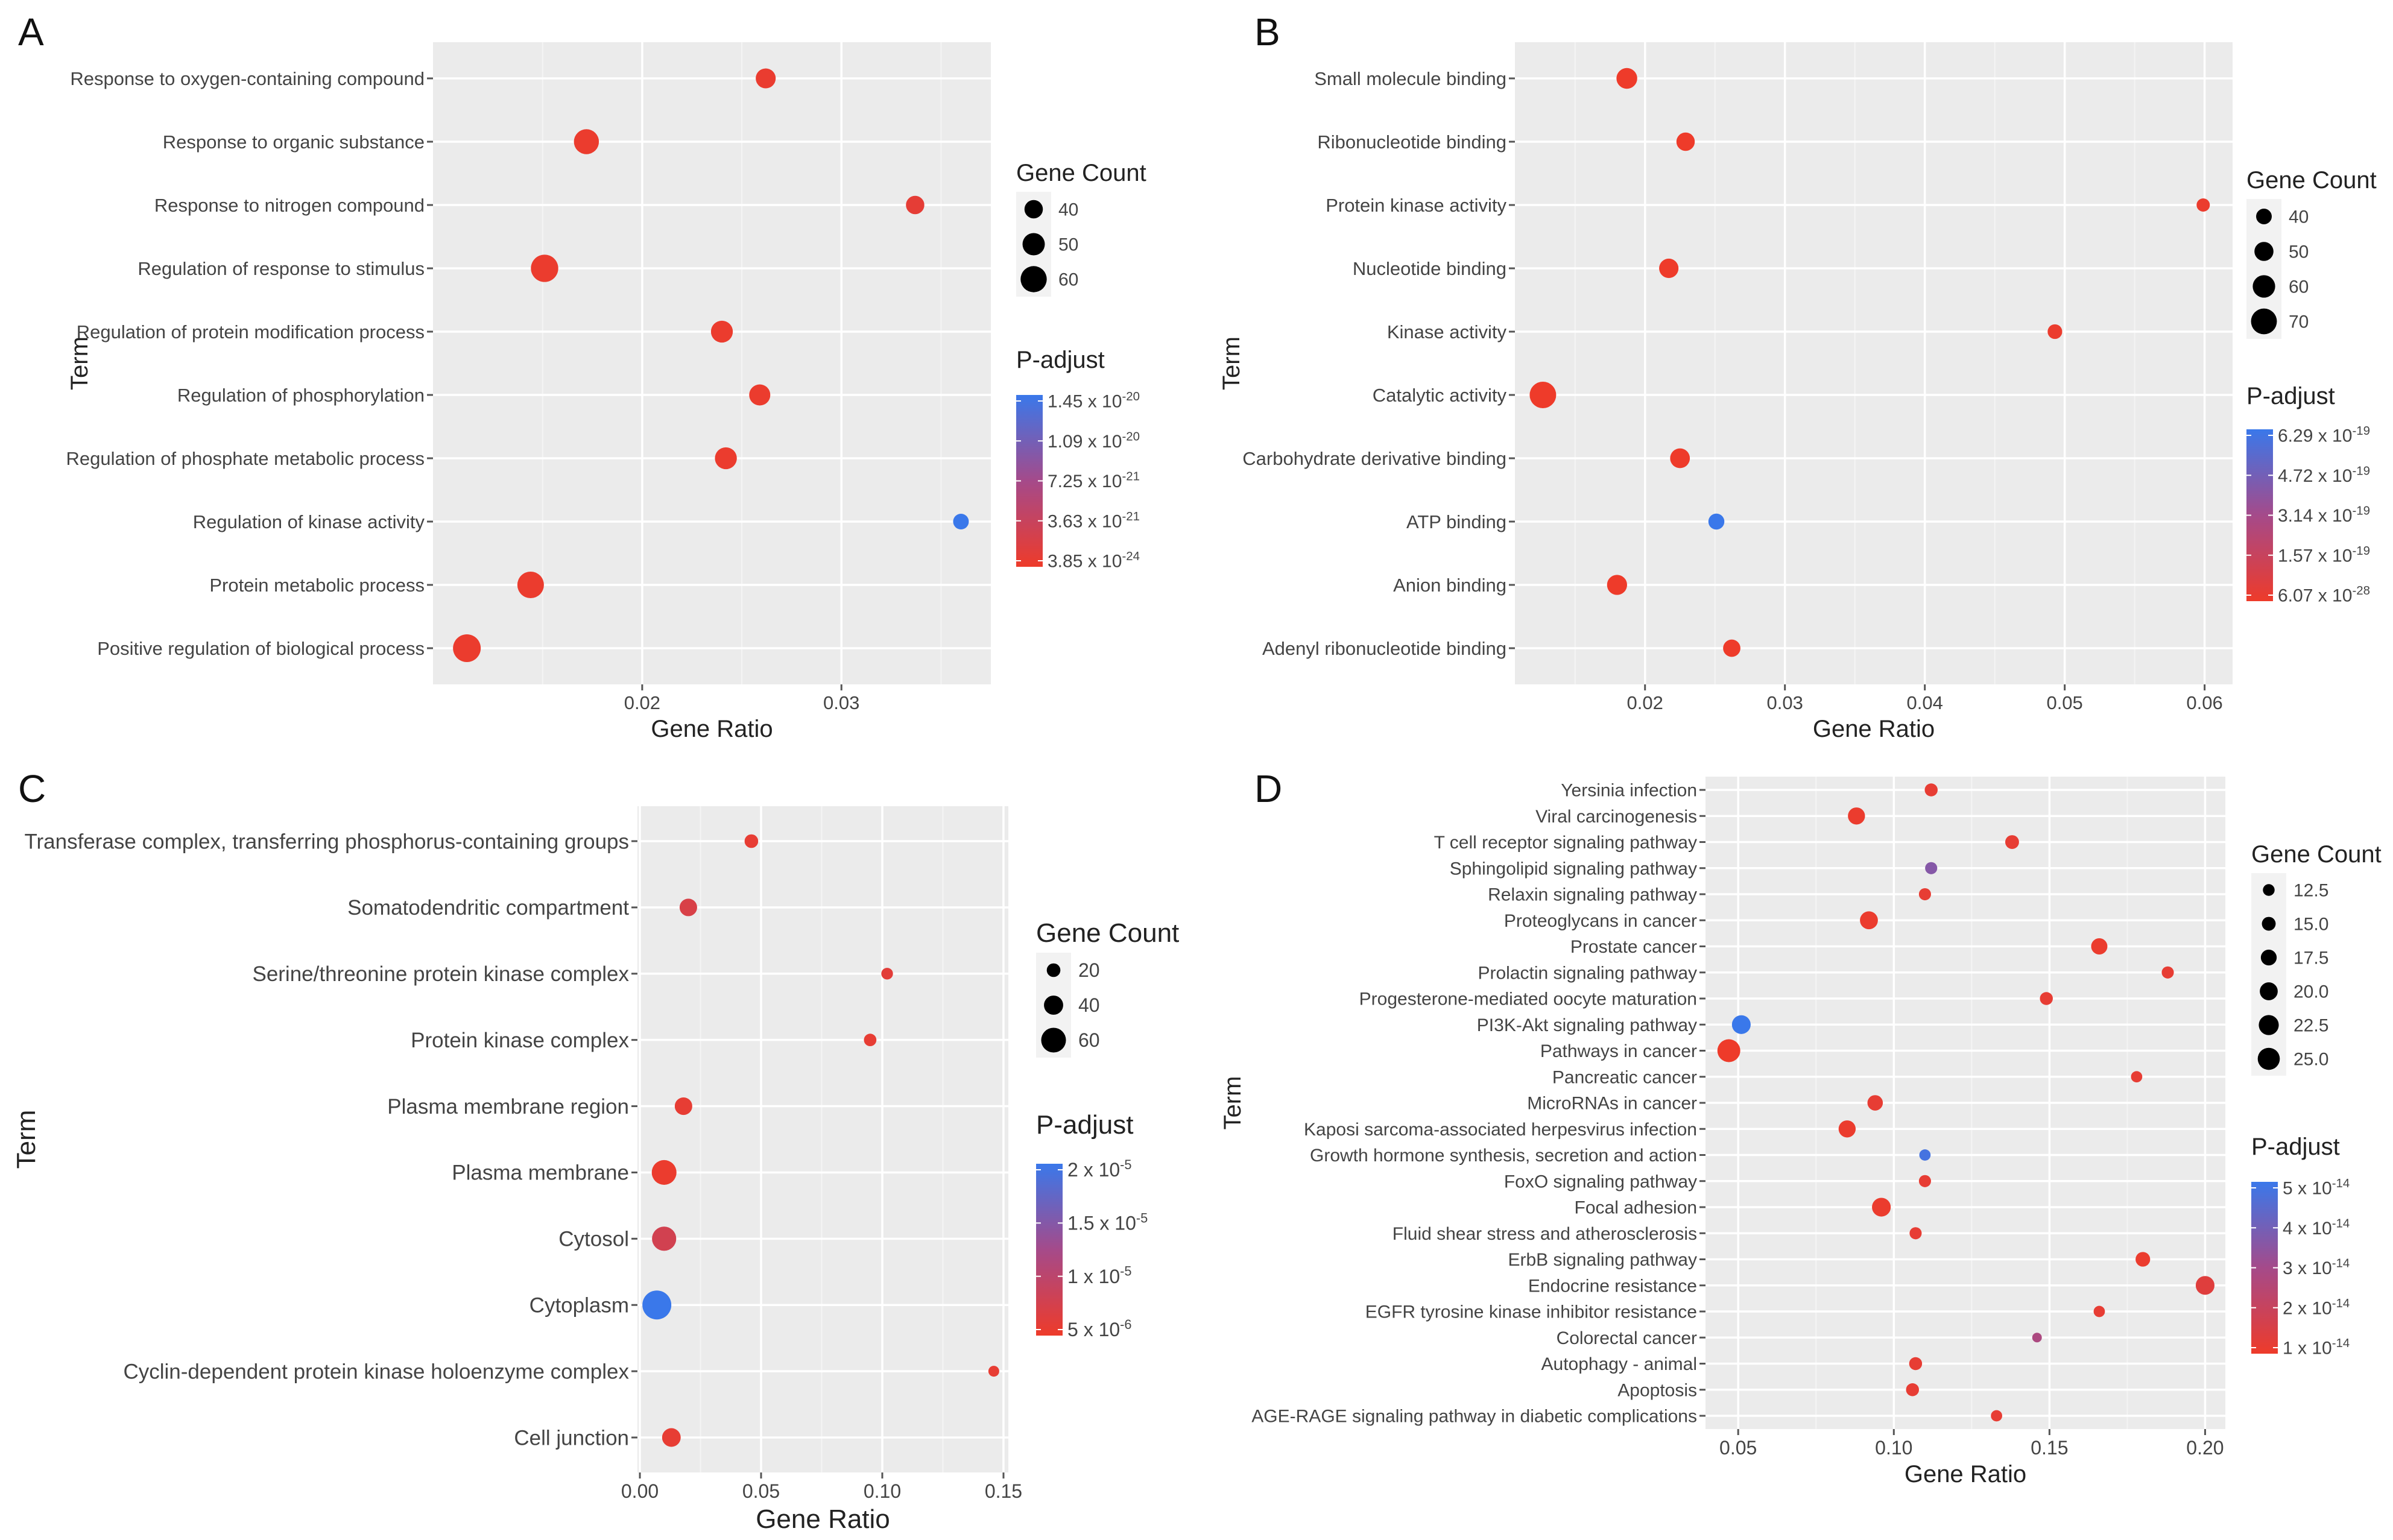  I want to click on point-plasma-membrane-region, so click(683, 1107).